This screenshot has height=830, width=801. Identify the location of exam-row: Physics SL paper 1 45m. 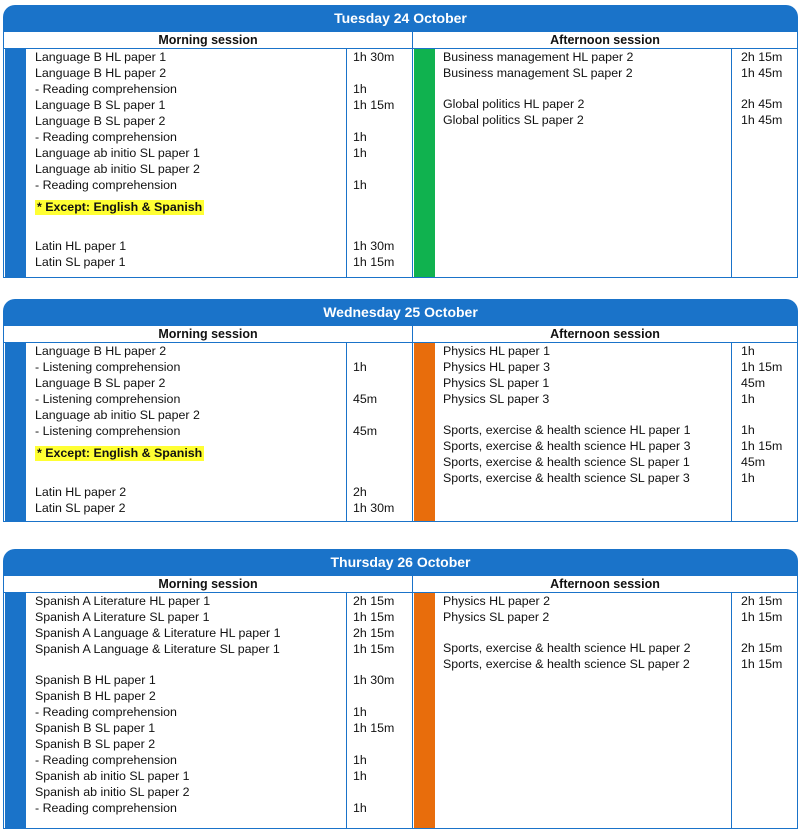
(618, 383).